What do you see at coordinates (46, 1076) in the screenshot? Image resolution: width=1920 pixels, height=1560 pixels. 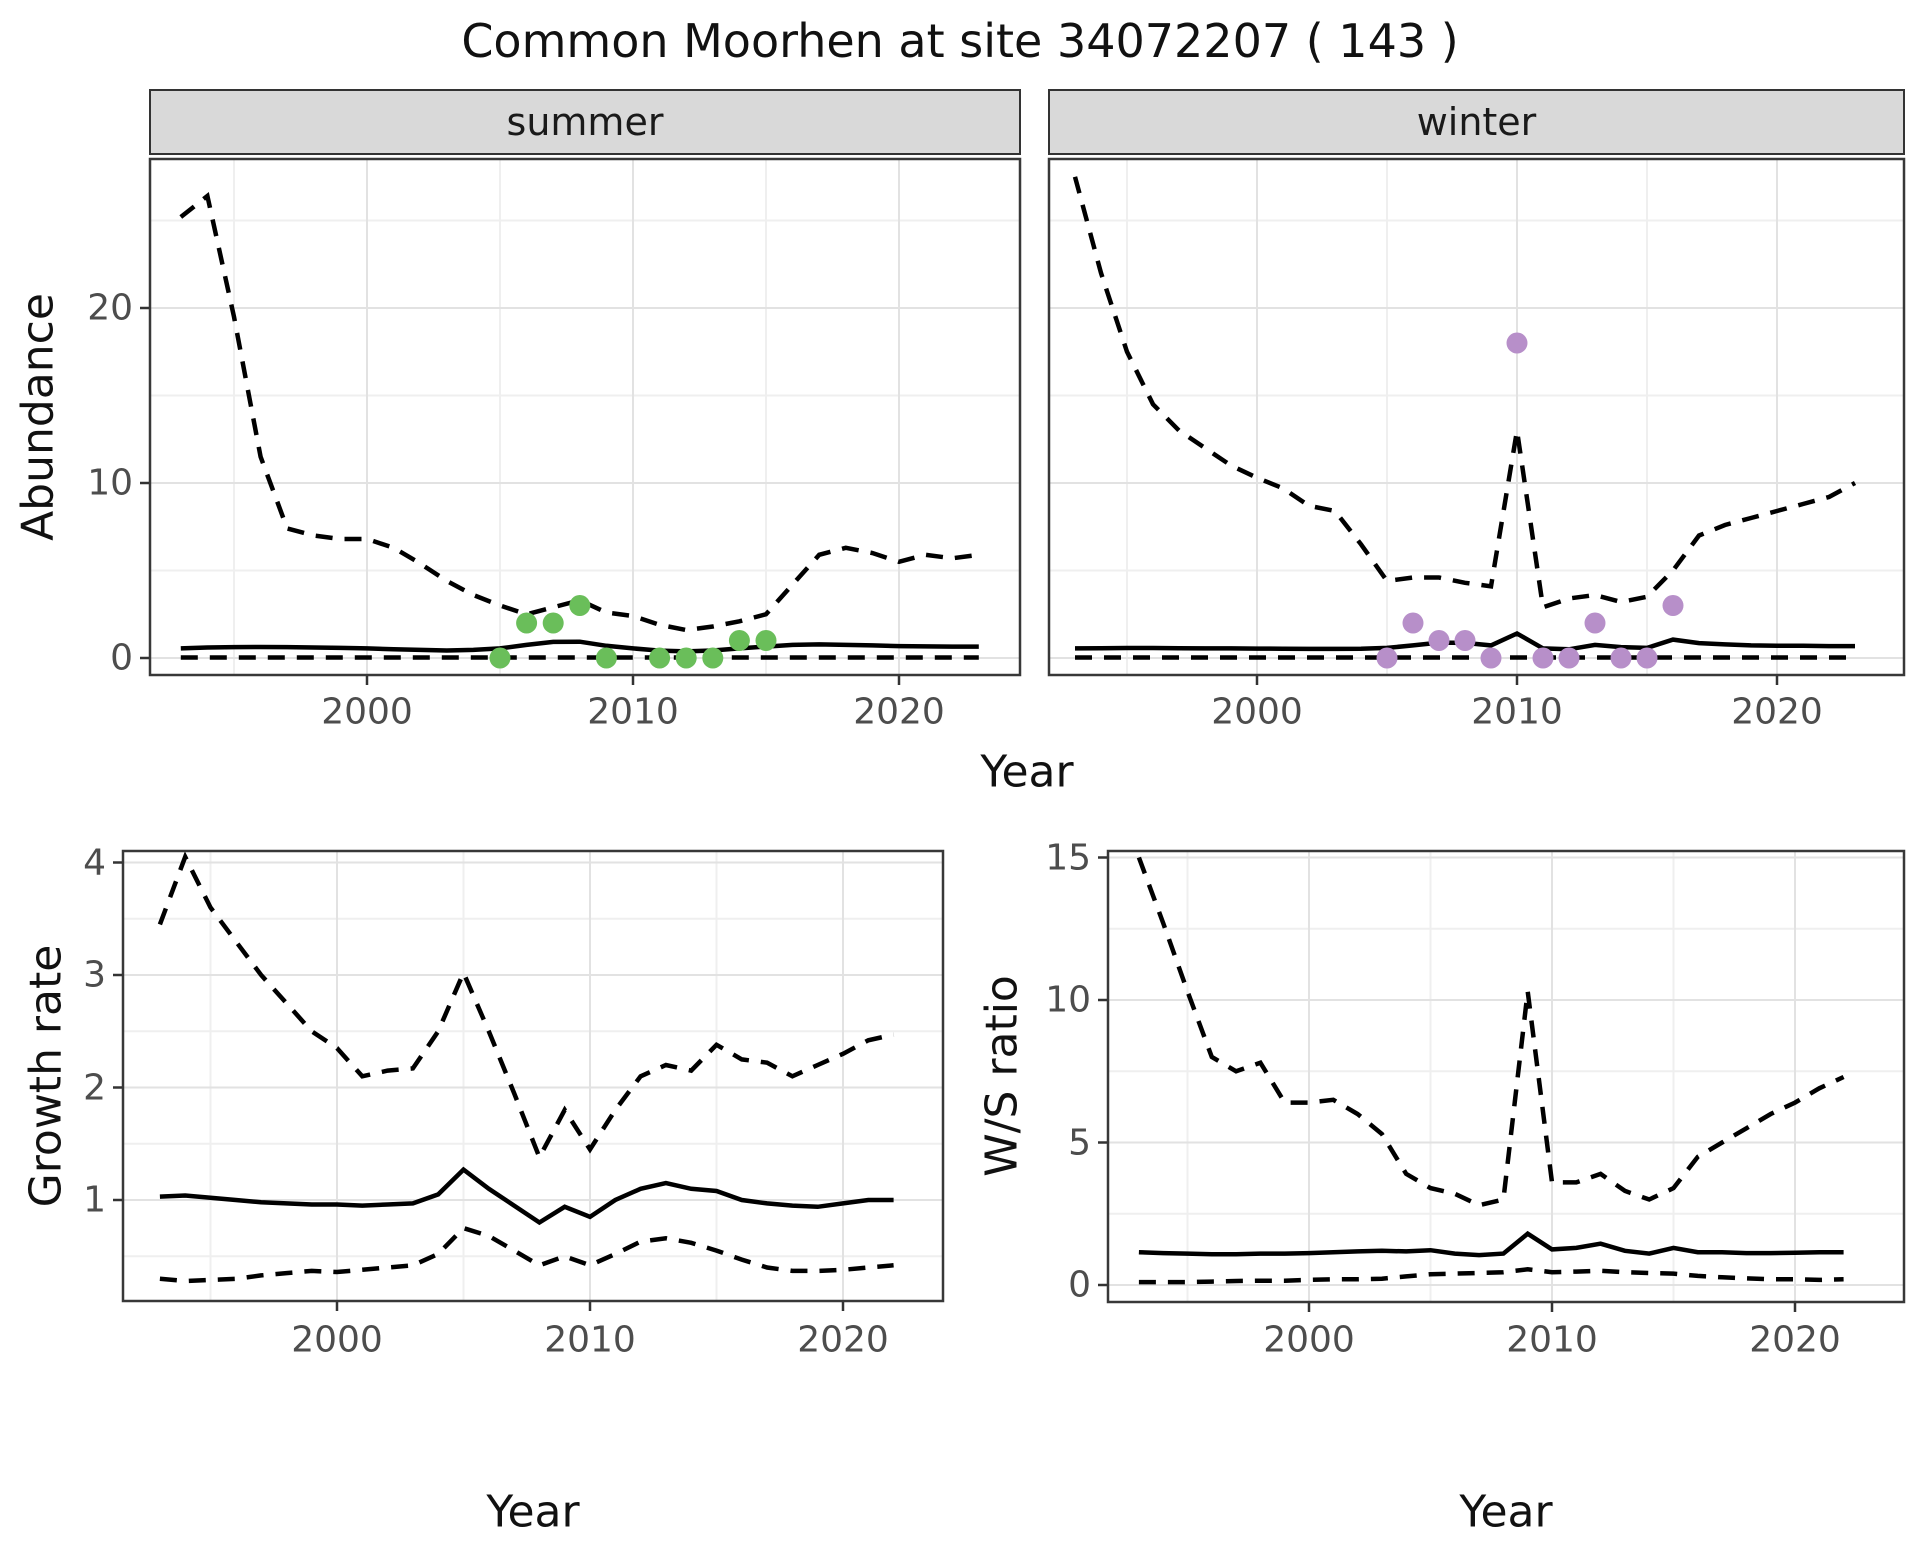 I see `y-axis-title-growth-rate: Growth rate` at bounding box center [46, 1076].